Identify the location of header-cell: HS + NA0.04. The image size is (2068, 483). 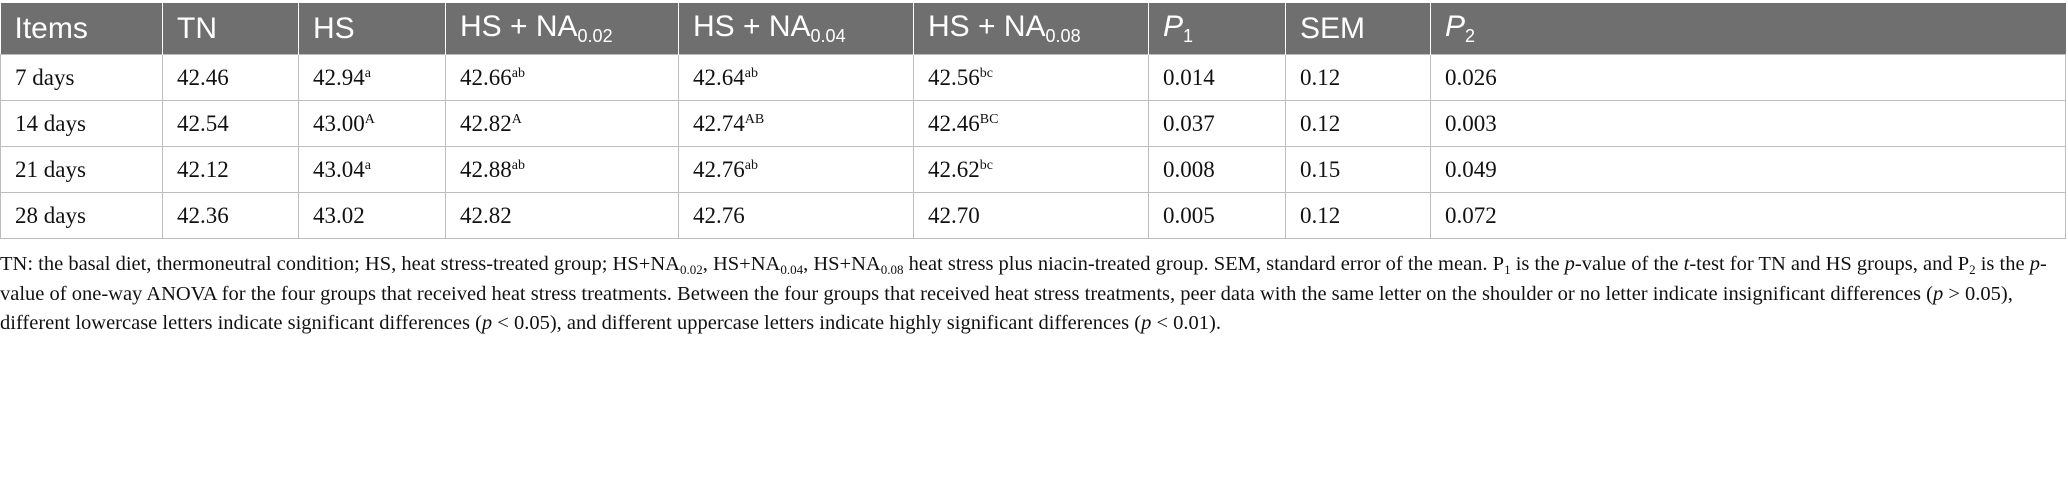
(796, 29).